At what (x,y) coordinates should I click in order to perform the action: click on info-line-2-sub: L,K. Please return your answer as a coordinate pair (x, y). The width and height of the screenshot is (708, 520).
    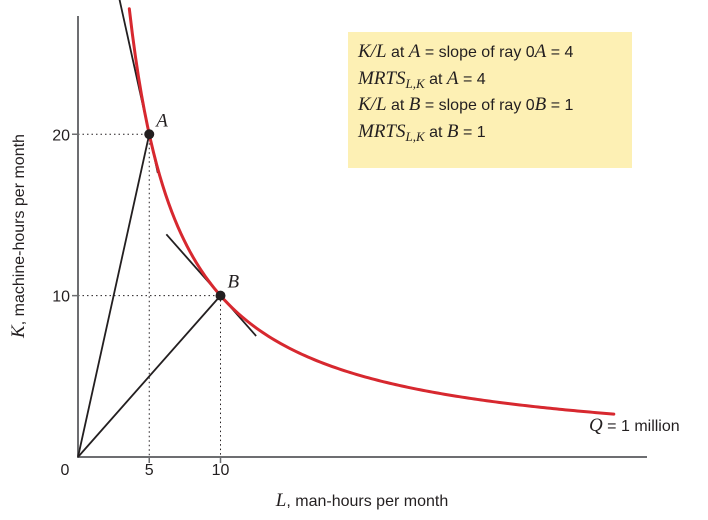
    Looking at the image, I should click on (415, 83).